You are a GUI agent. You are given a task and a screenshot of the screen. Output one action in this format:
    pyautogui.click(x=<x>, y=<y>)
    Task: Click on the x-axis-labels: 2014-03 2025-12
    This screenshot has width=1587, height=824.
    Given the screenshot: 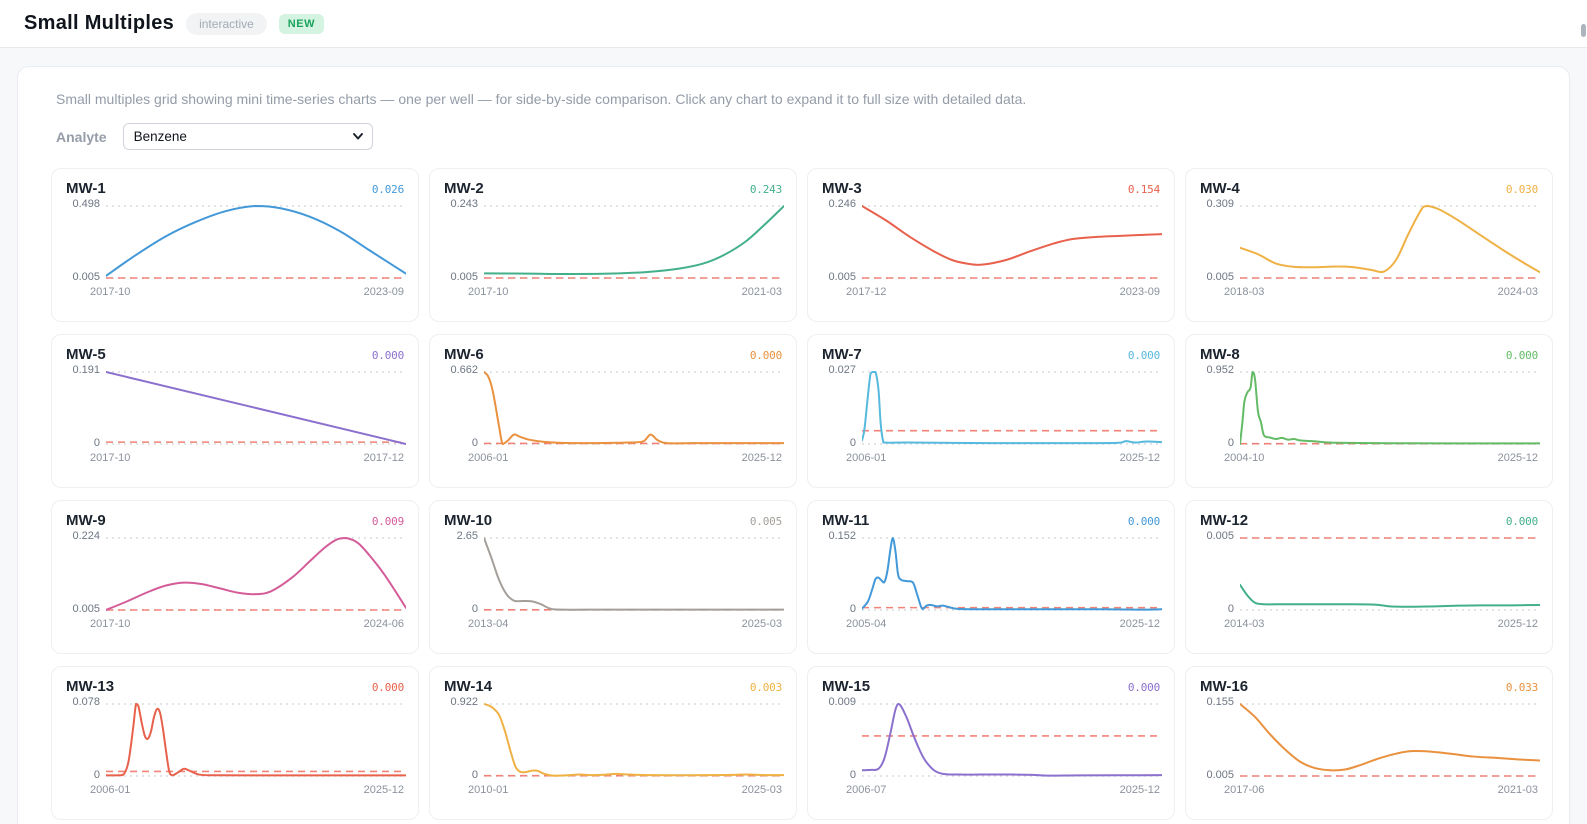 What is the action you would take?
    pyautogui.click(x=1382, y=624)
    